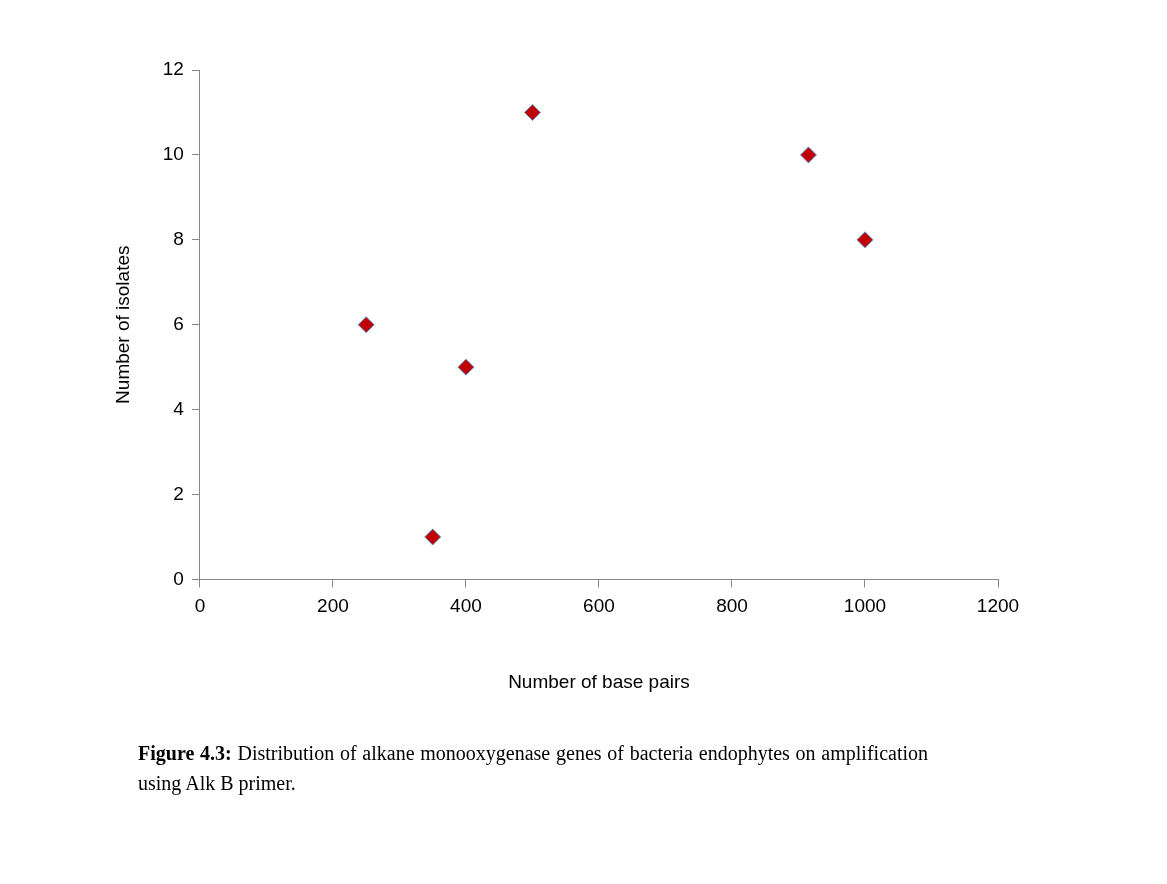 This screenshot has height=884, width=1167. What do you see at coordinates (178, 323) in the screenshot?
I see `y-tick-label: 6` at bounding box center [178, 323].